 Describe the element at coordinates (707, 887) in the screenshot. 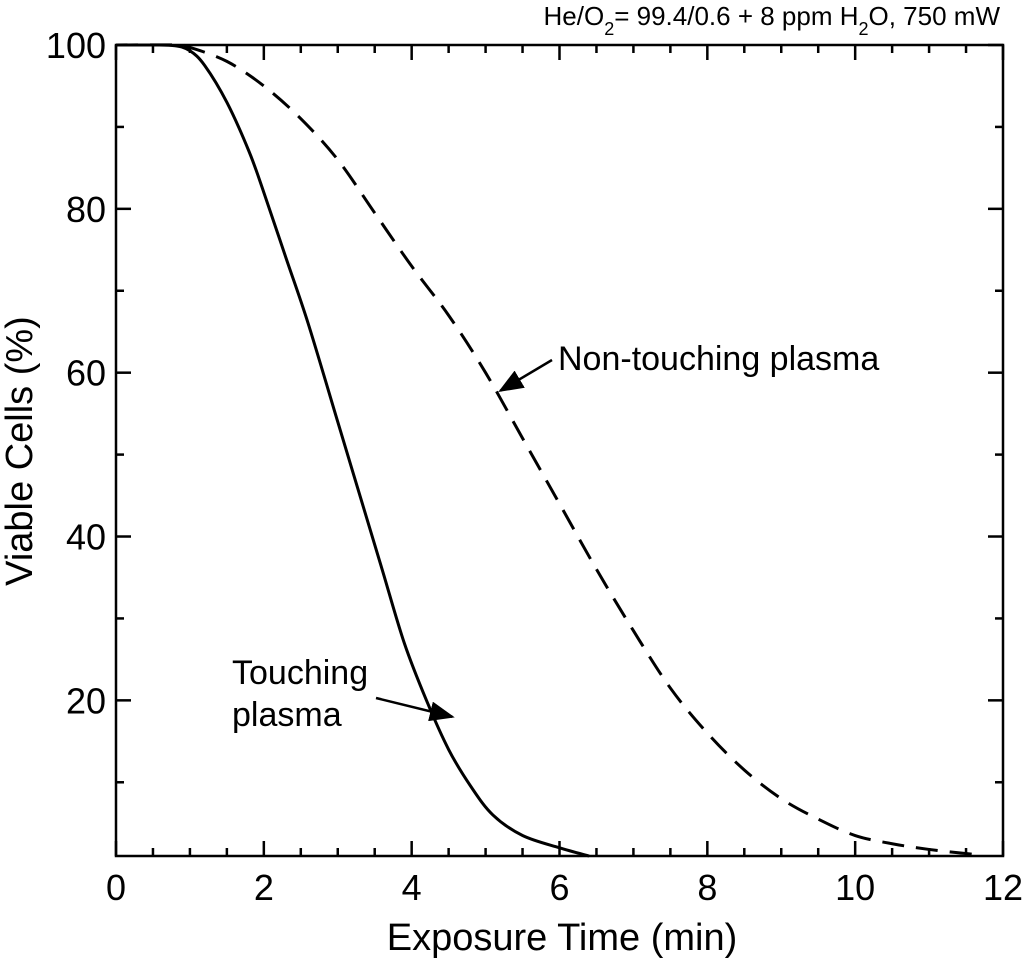

I see `x-tick-label: 8` at that location.